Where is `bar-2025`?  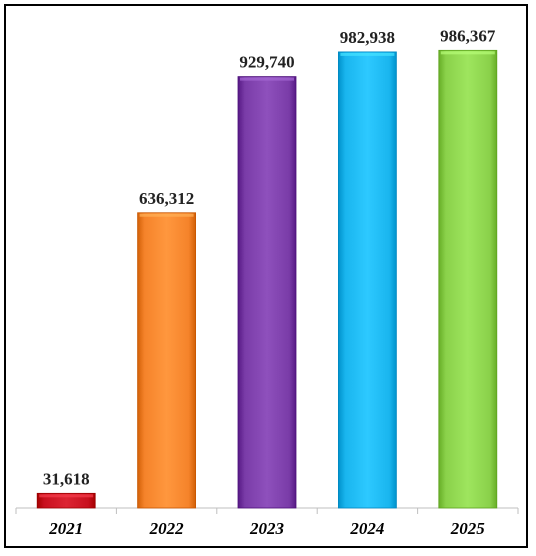 bar-2025 is located at coordinates (468, 279).